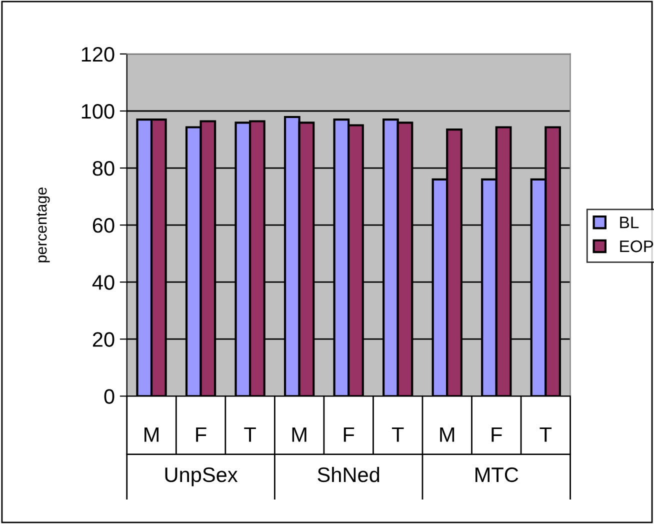 This screenshot has height=524, width=654. I want to click on y-tick-label: 100, so click(98, 111).